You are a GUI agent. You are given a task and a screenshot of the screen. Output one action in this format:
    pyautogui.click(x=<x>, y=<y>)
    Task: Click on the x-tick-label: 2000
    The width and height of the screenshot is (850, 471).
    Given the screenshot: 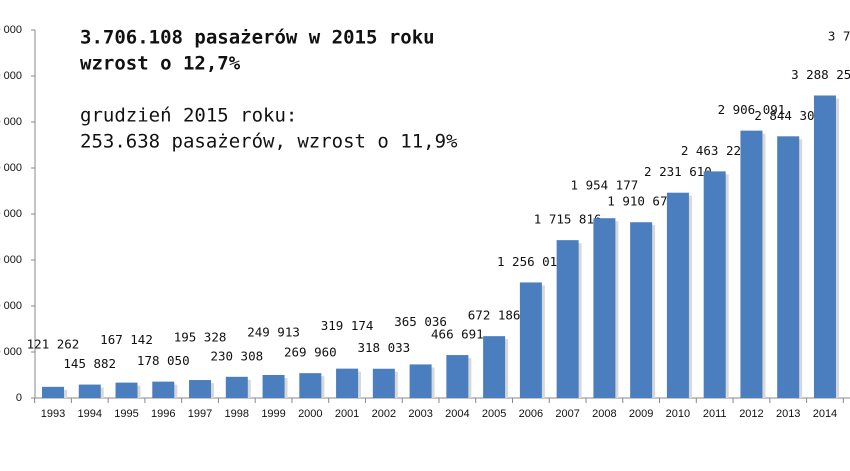 What is the action you would take?
    pyautogui.click(x=310, y=414)
    